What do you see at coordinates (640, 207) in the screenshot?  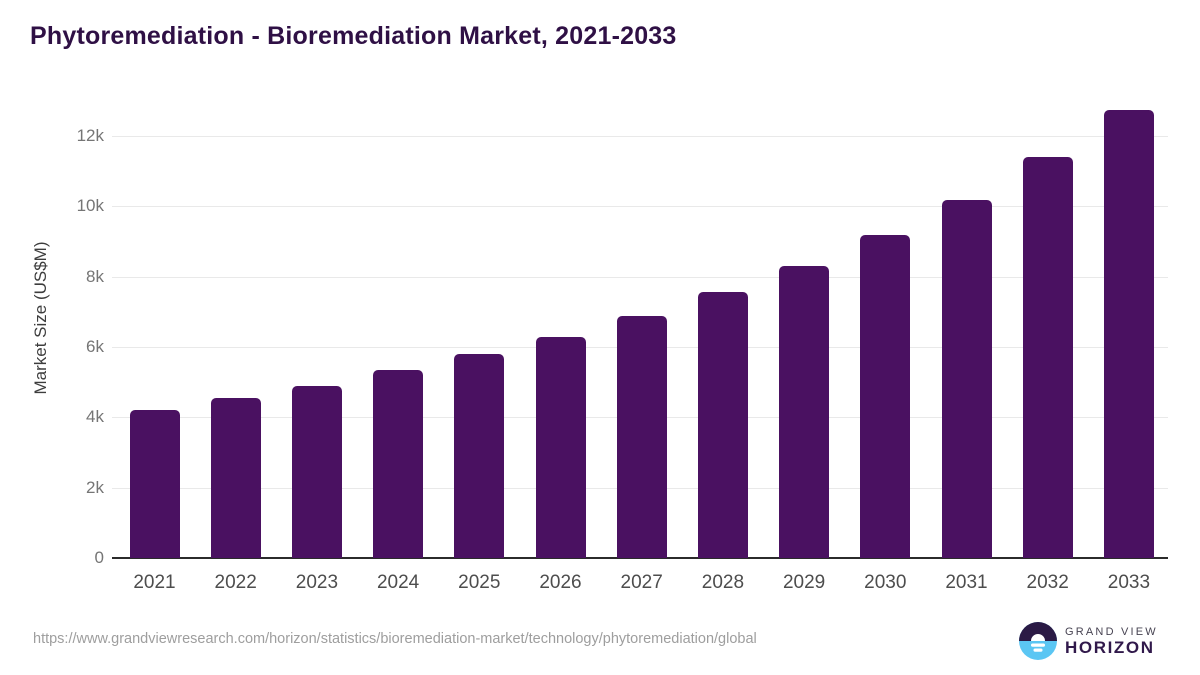 I see `gridline-10k` at bounding box center [640, 207].